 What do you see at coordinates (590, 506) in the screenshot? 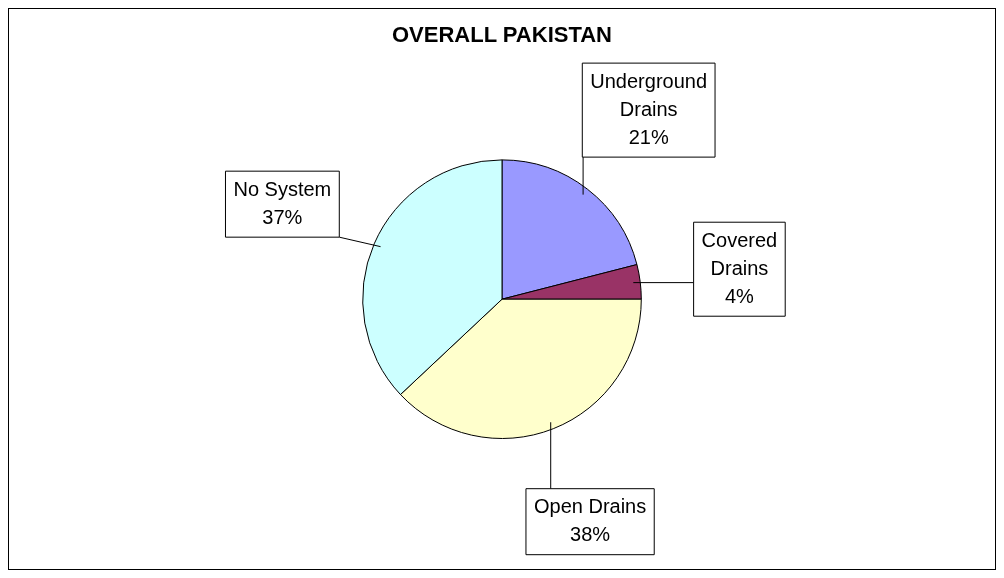
I see `slice-label: Open Drains` at bounding box center [590, 506].